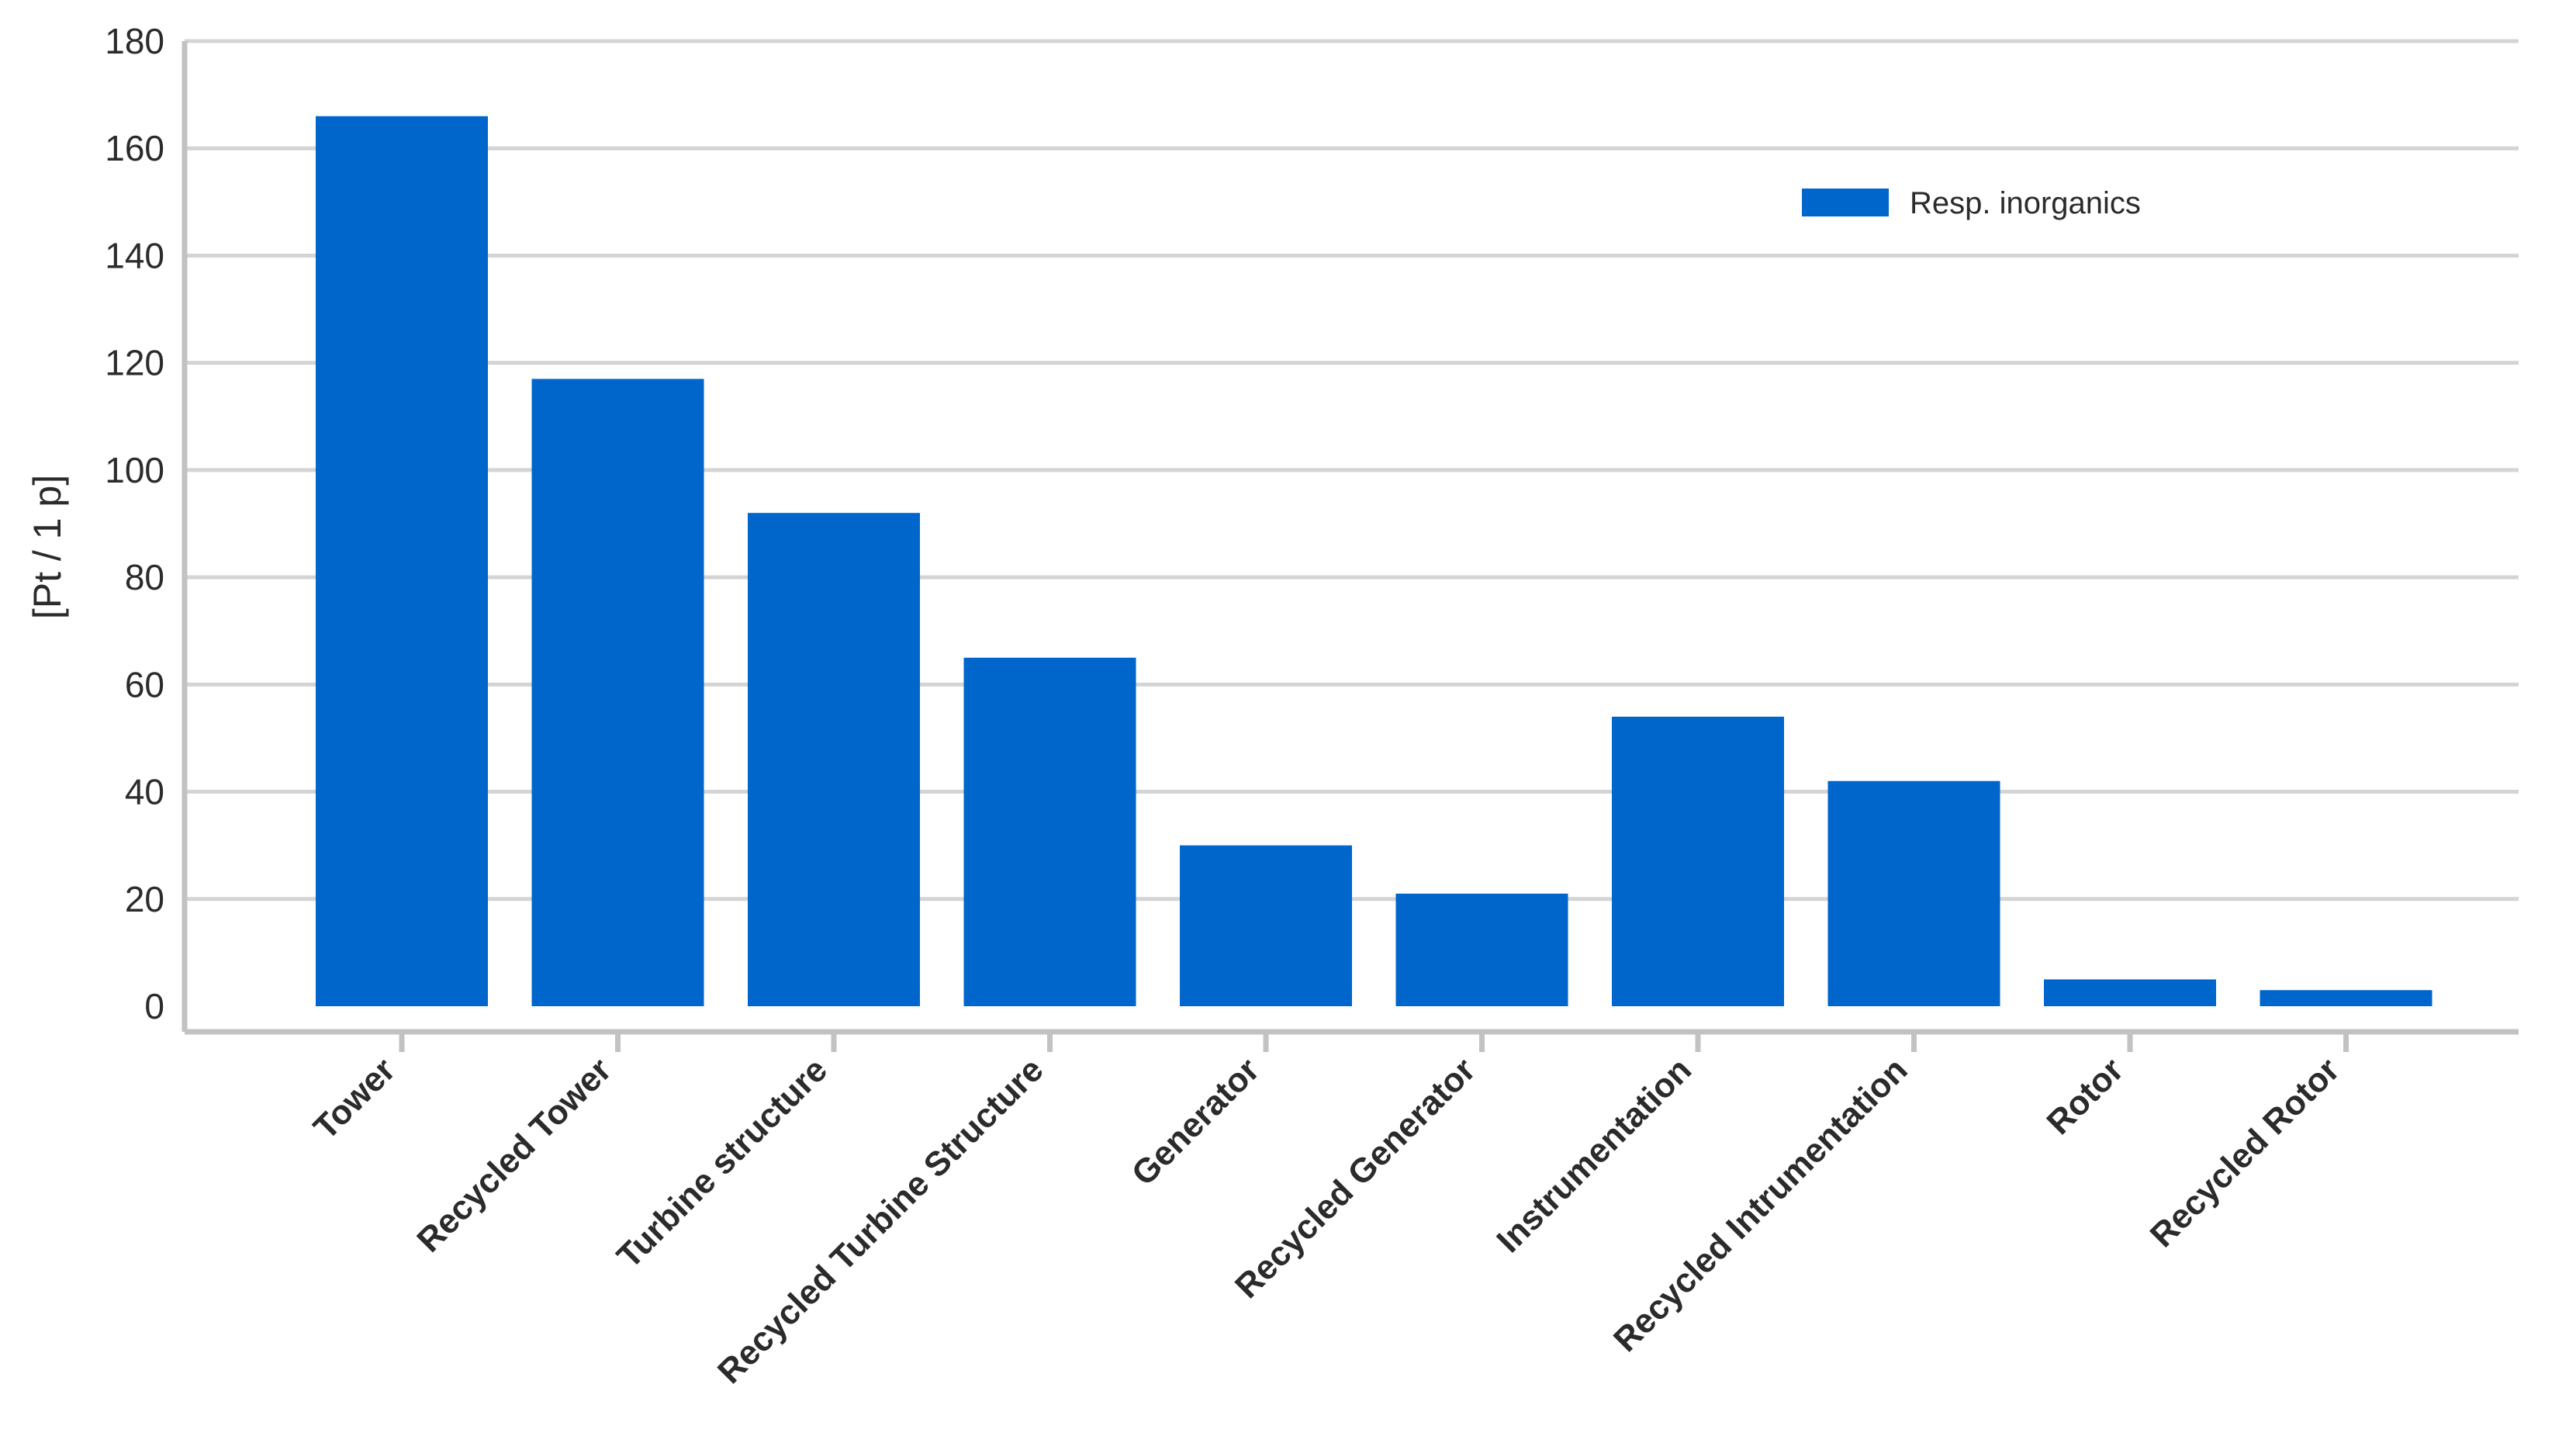  I want to click on legend: Resp. inorganics, so click(1971, 203).